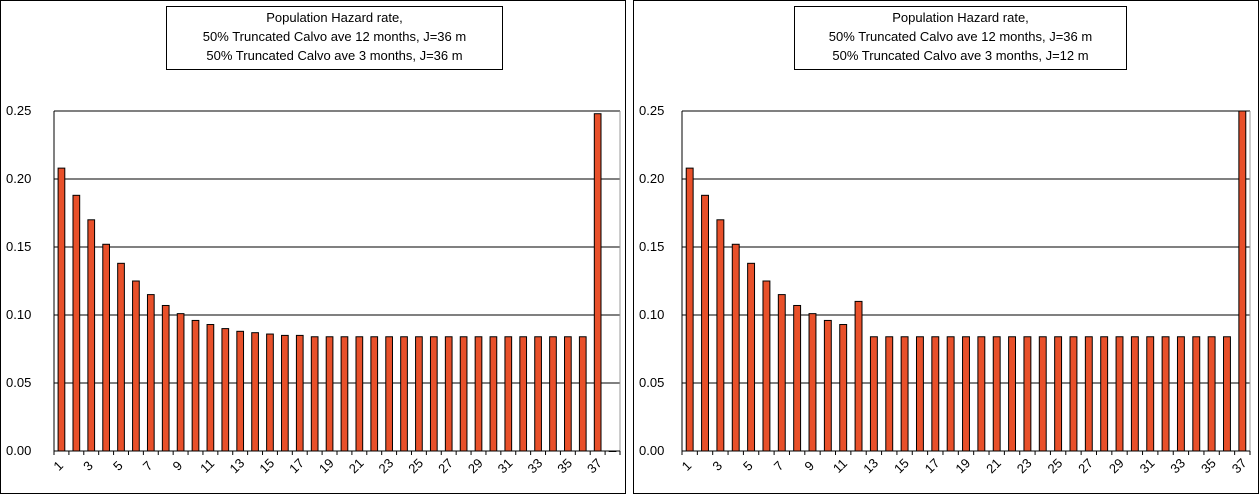 This screenshot has width=1259, height=494. I want to click on x-tick-label: 27, so click(1085, 465).